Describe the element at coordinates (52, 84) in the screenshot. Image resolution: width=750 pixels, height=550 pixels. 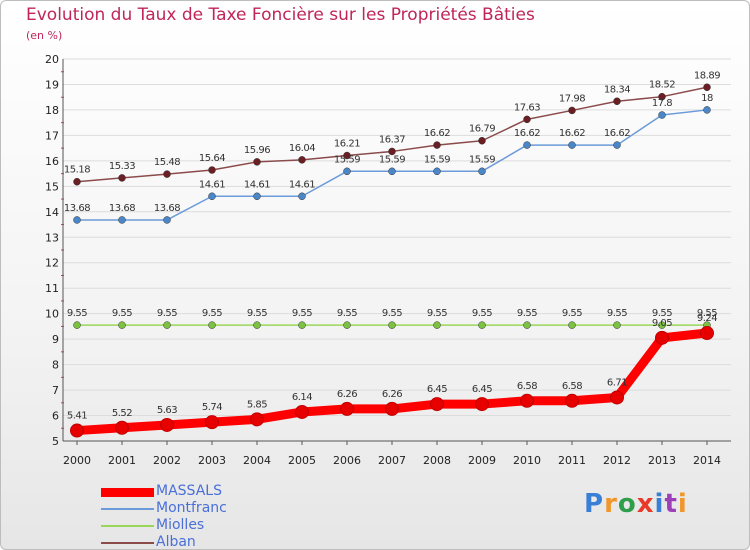
I see `y-tick-label: 19` at that location.